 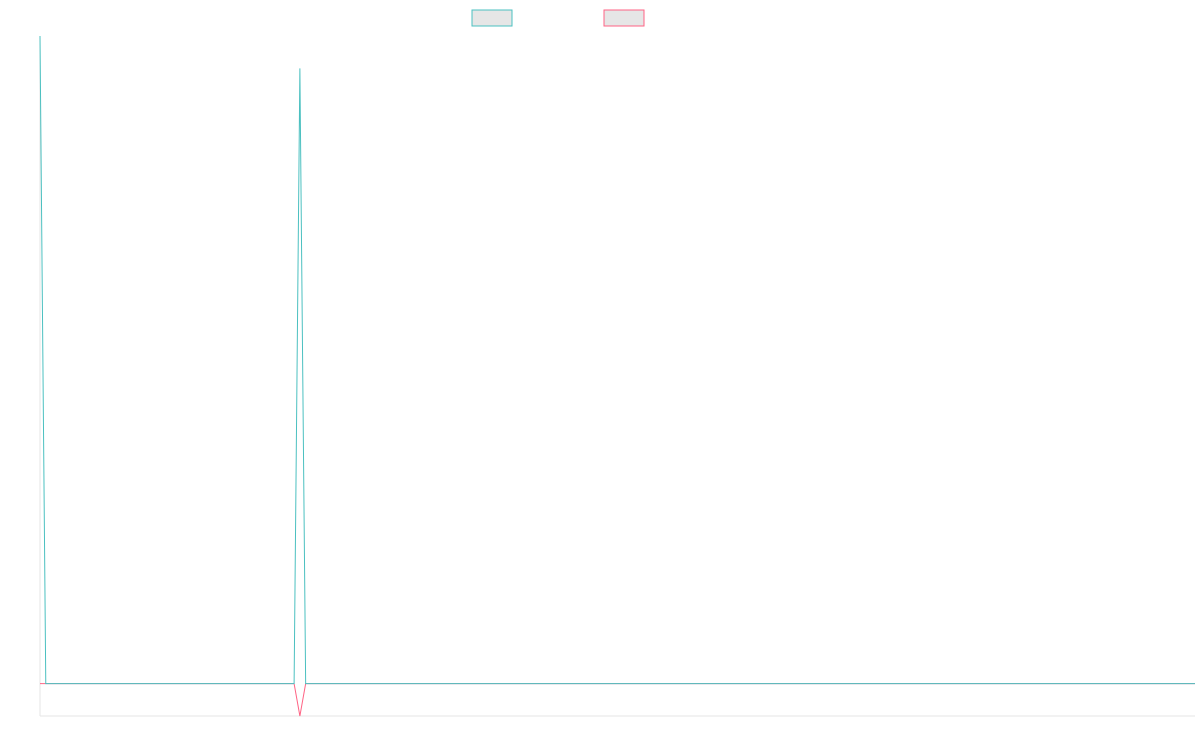 I want to click on legend-swatch-teal, so click(x=492, y=18).